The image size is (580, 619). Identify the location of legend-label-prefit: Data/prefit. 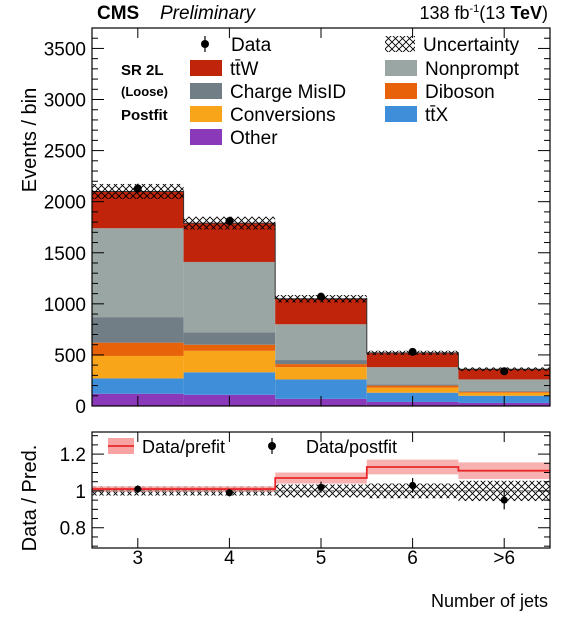
(183, 447).